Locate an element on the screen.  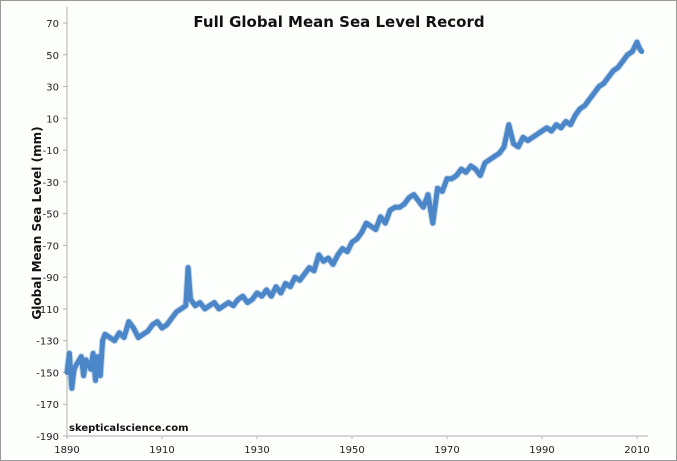
x-axis-ticks: 1890 1910 1930 1950 1970 1990 2010 is located at coordinates (352, 446).